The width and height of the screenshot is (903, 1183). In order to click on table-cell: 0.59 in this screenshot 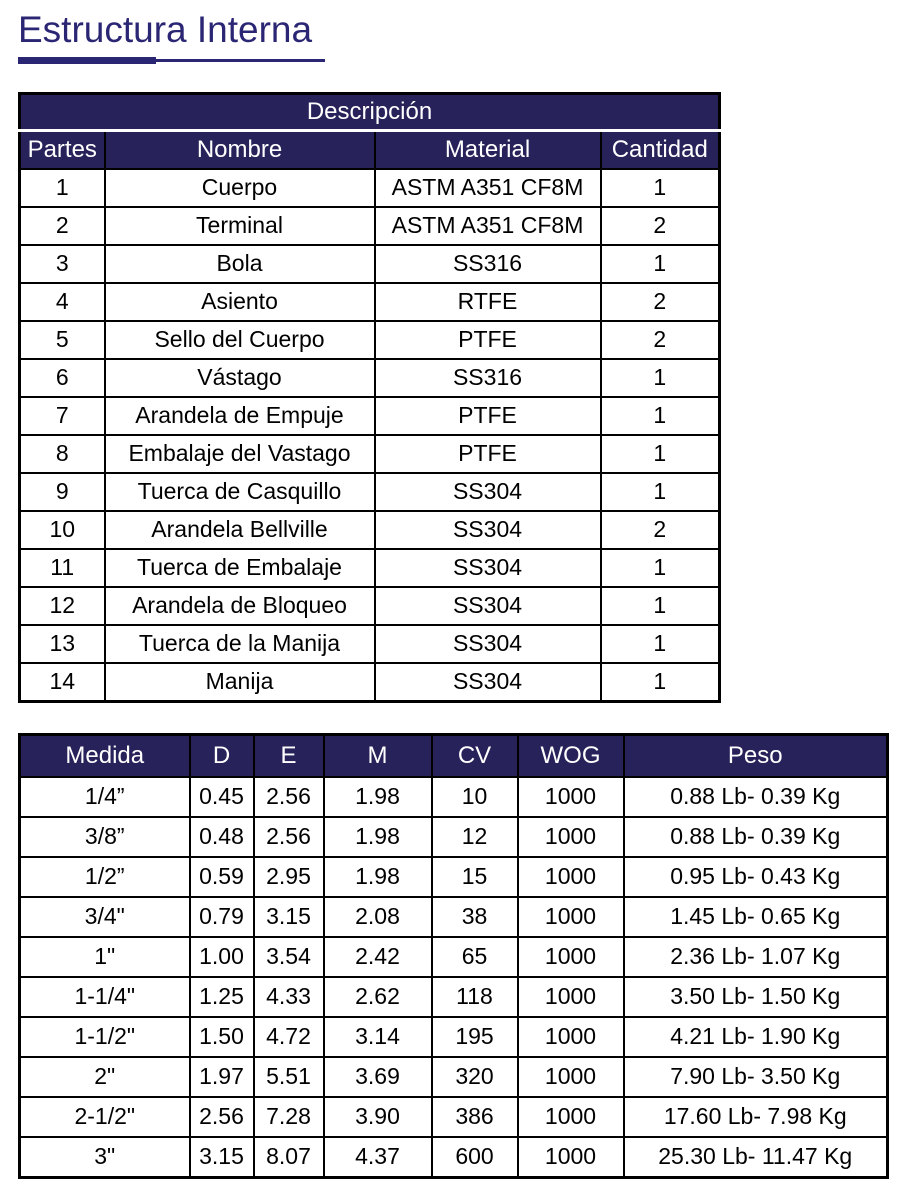, I will do `click(221, 876)`.